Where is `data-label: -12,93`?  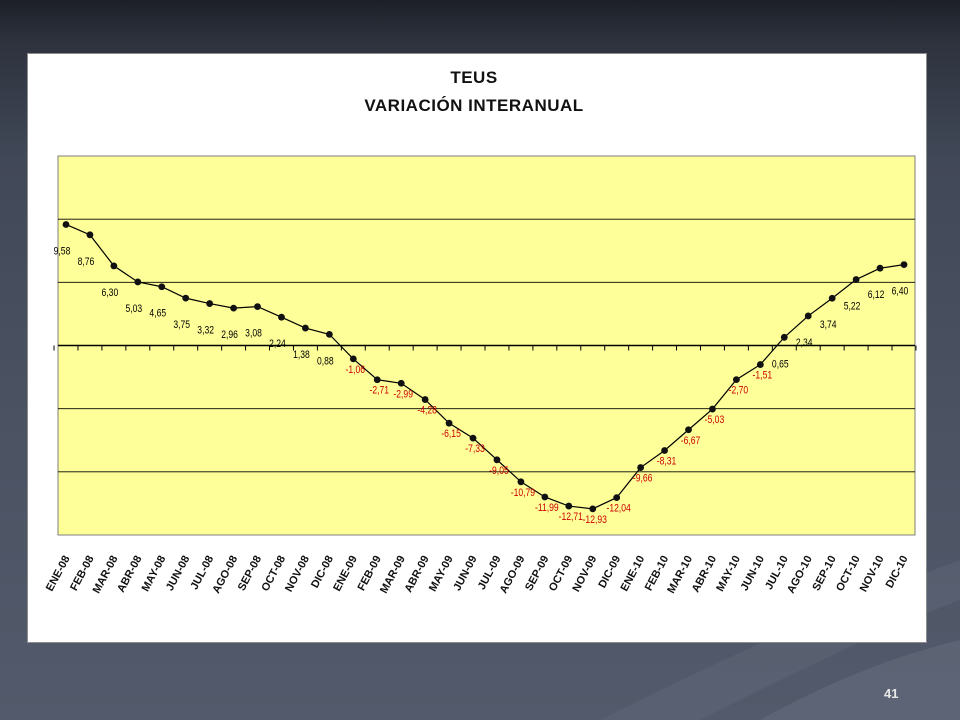
data-label: -12,93 is located at coordinates (595, 520).